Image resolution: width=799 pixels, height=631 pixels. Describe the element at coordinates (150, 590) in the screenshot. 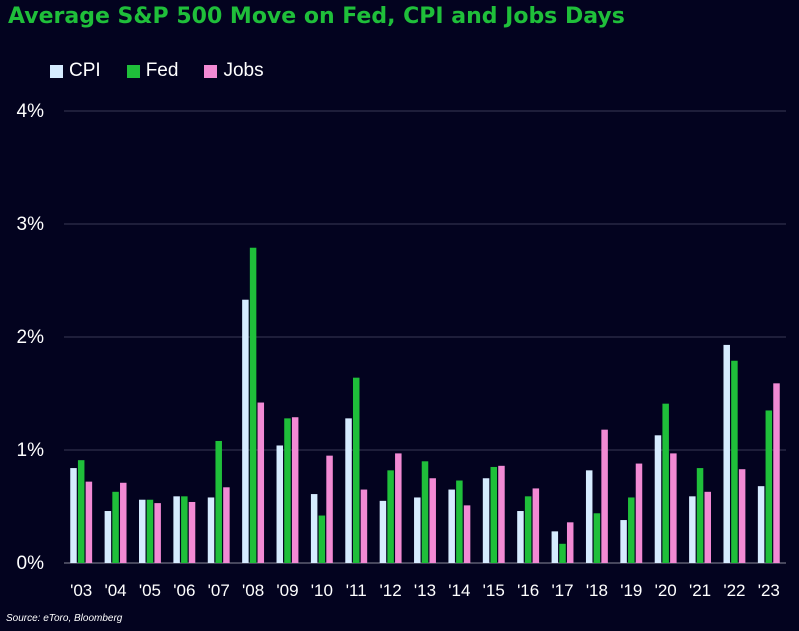

I see `x-tick-label: '05` at that location.